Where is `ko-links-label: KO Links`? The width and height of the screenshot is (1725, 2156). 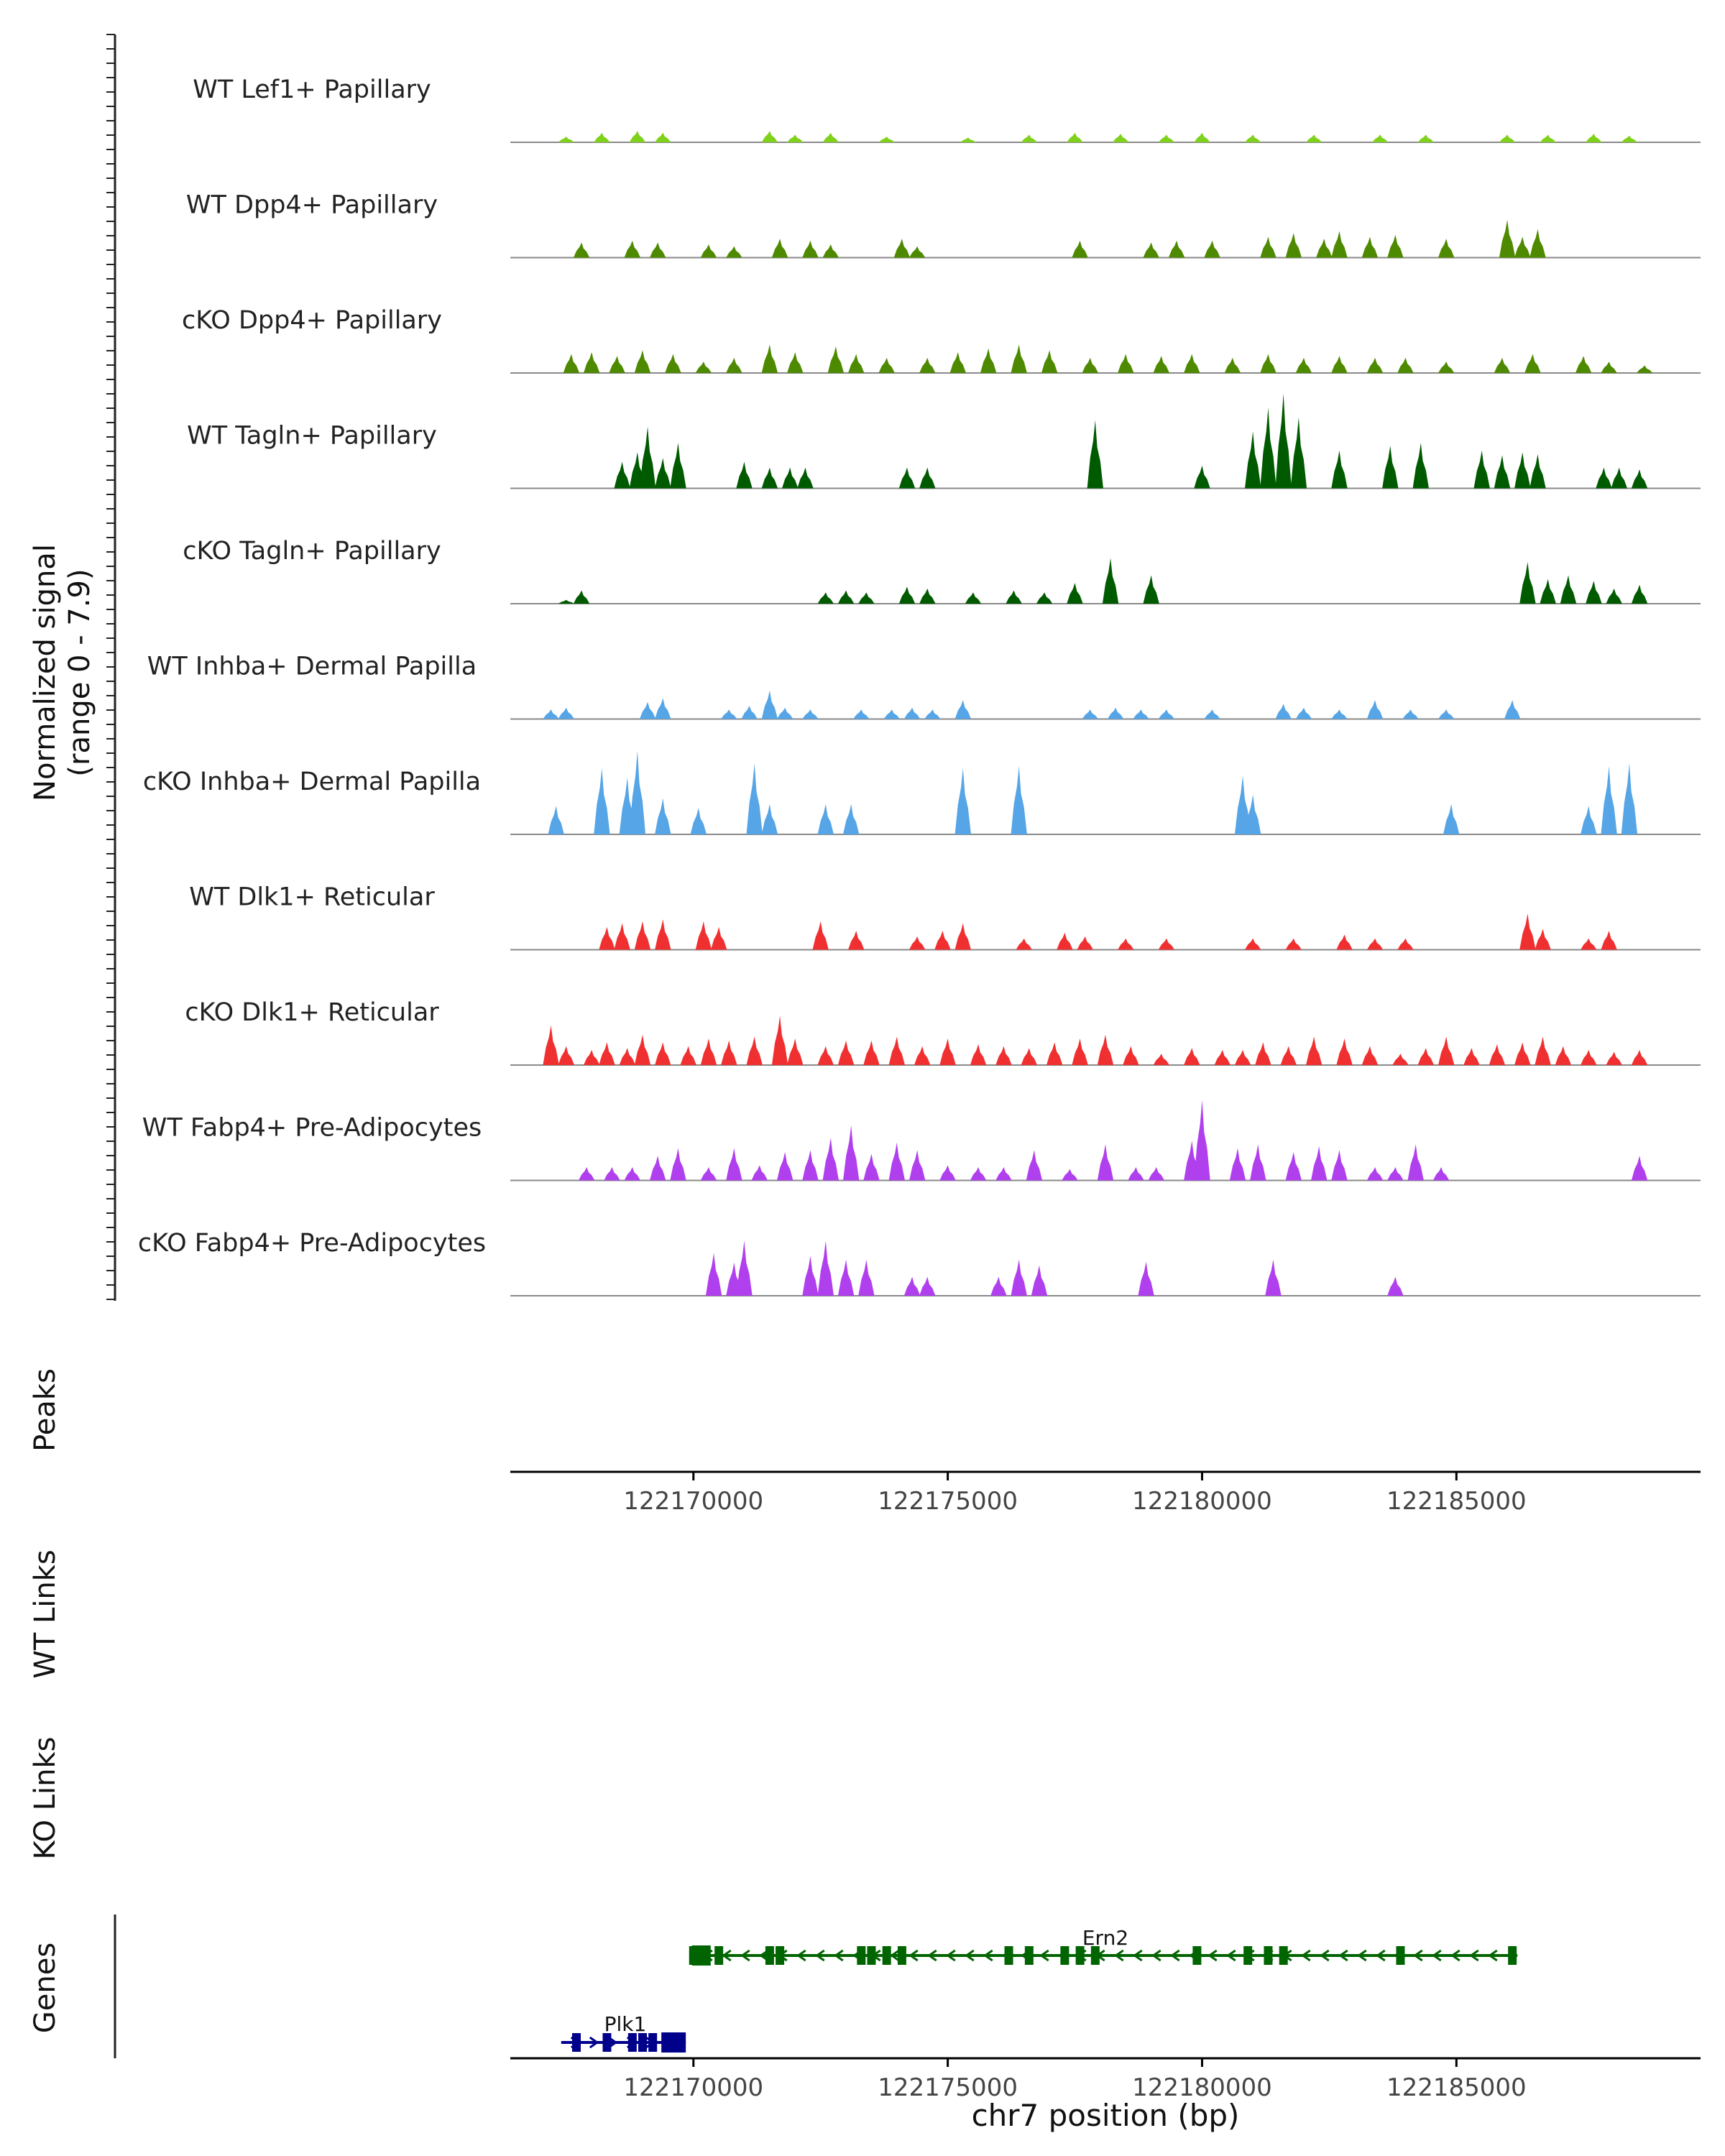 ko-links-label: KO Links is located at coordinates (45, 1798).